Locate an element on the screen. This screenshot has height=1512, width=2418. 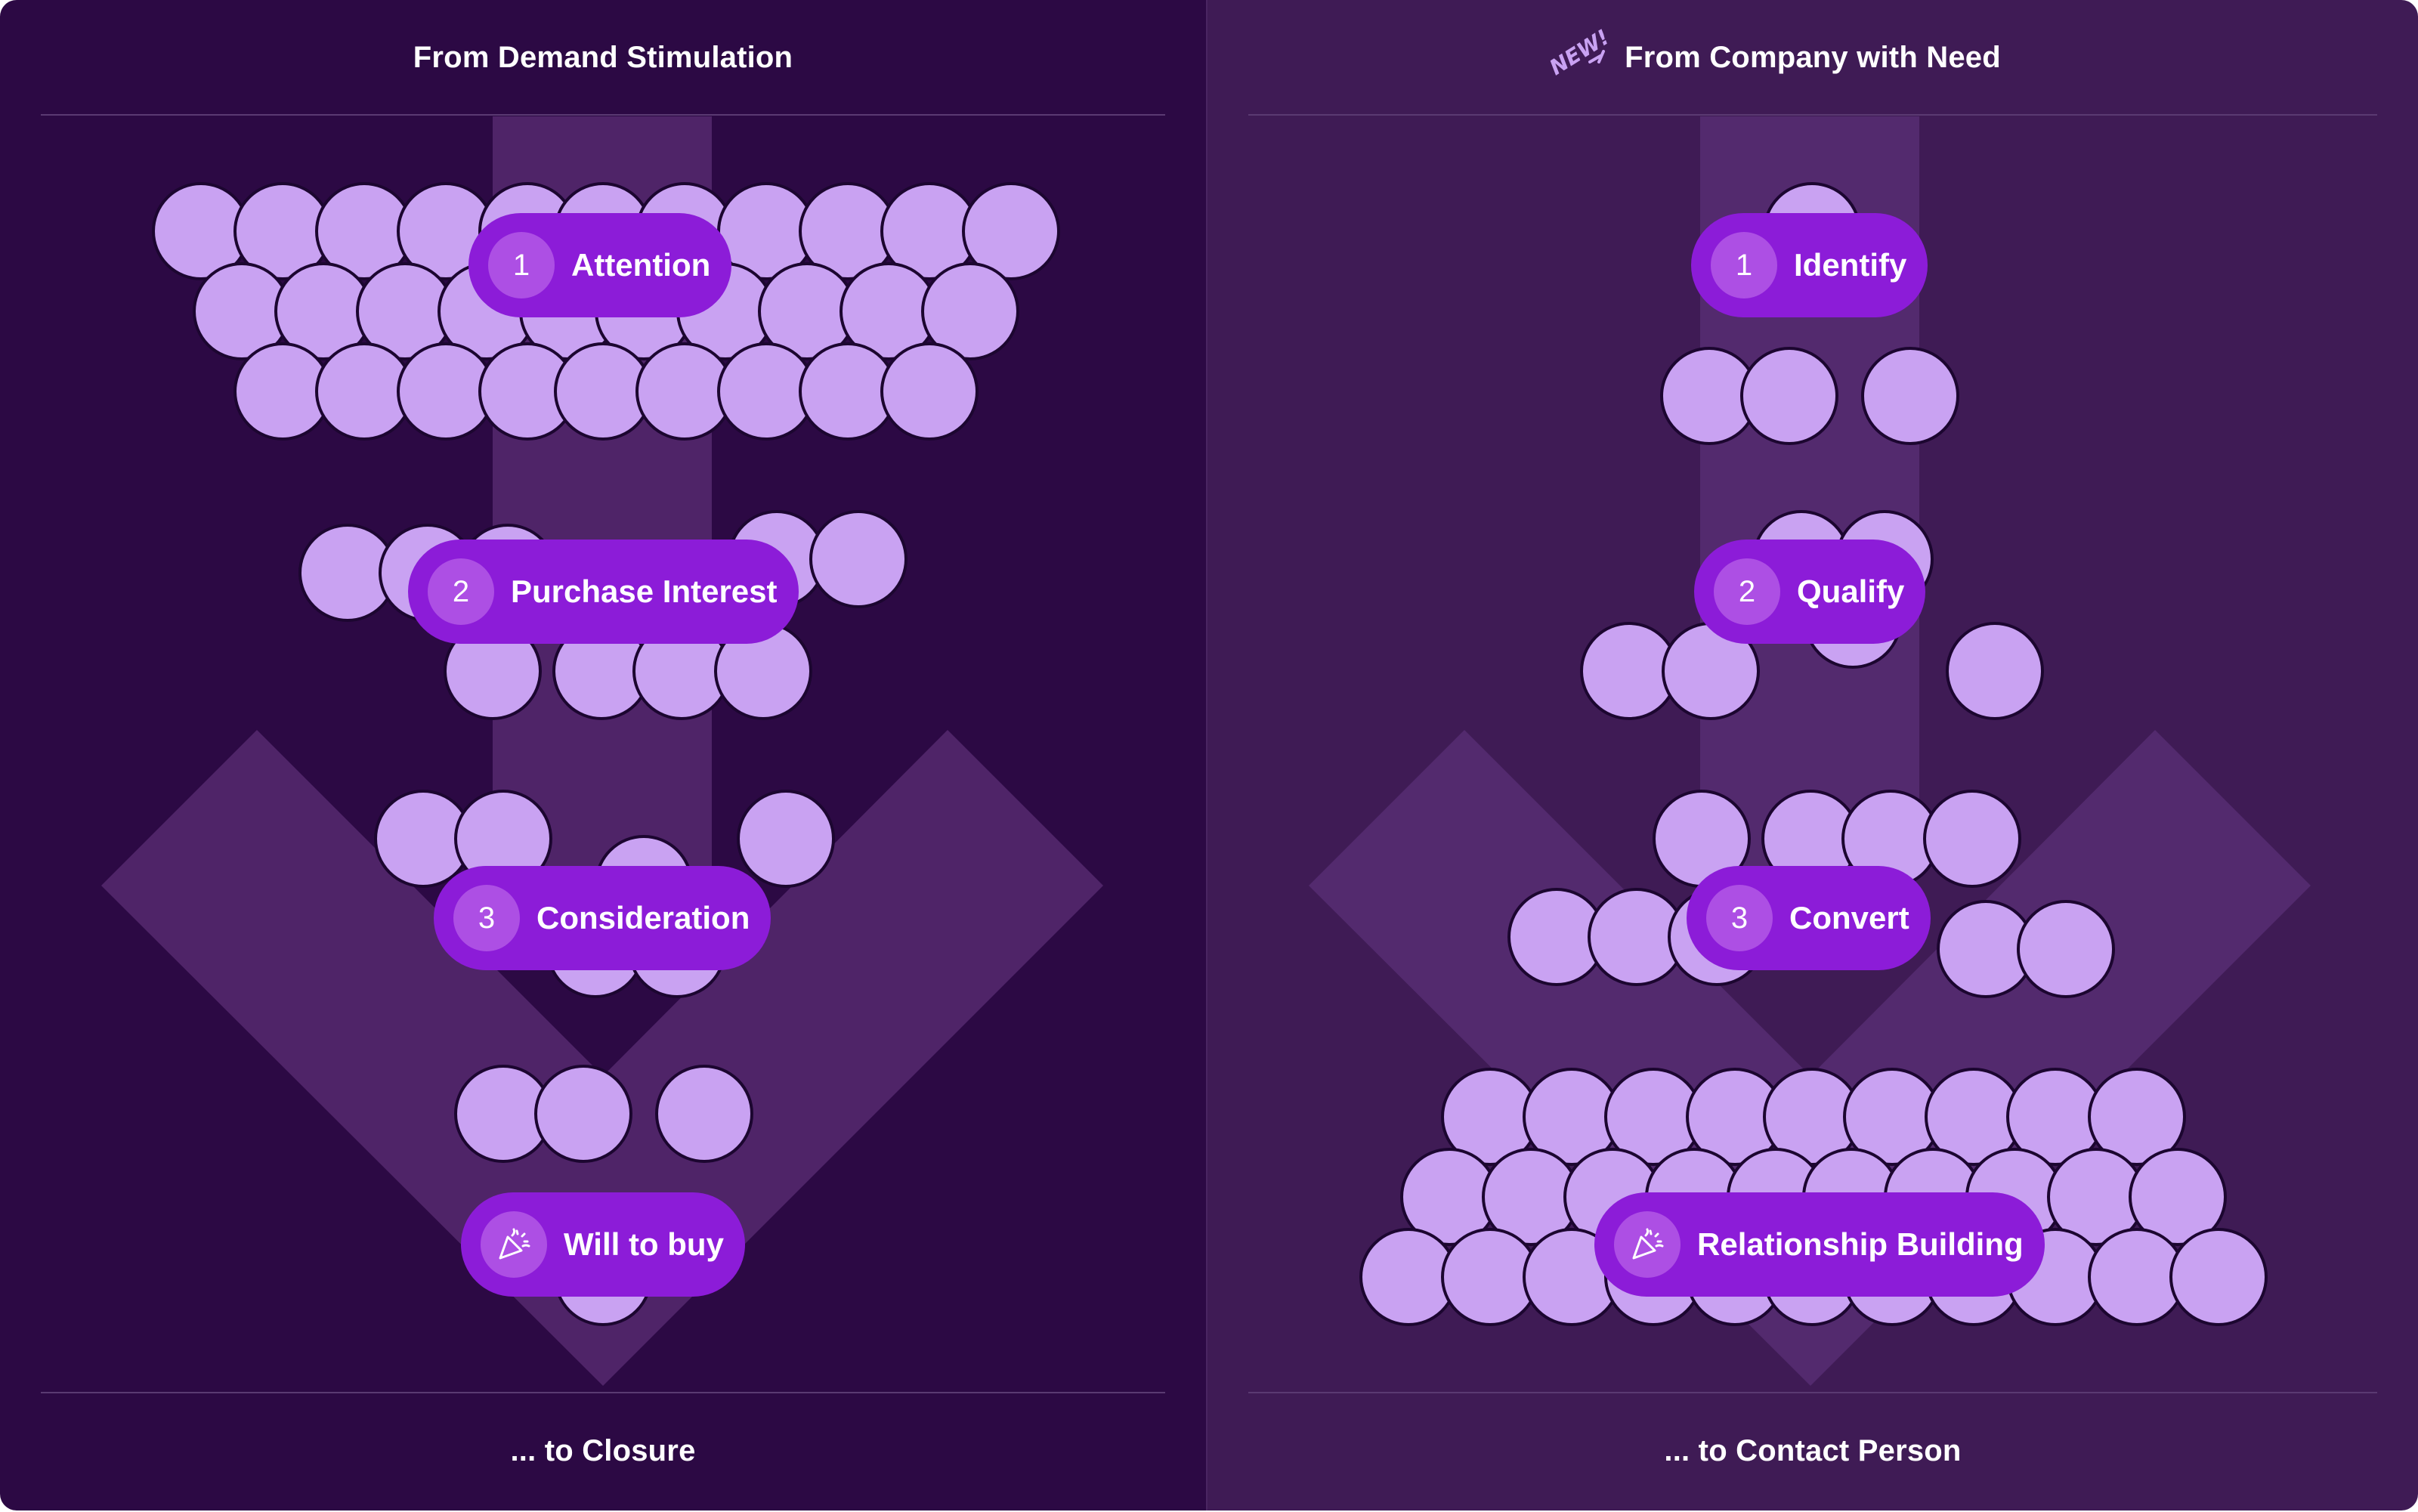
stage-label: Relationship Building is located at coordinates (1860, 1244).